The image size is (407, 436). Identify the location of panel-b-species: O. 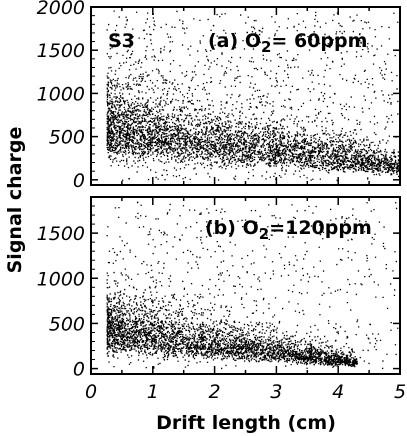
(251, 228).